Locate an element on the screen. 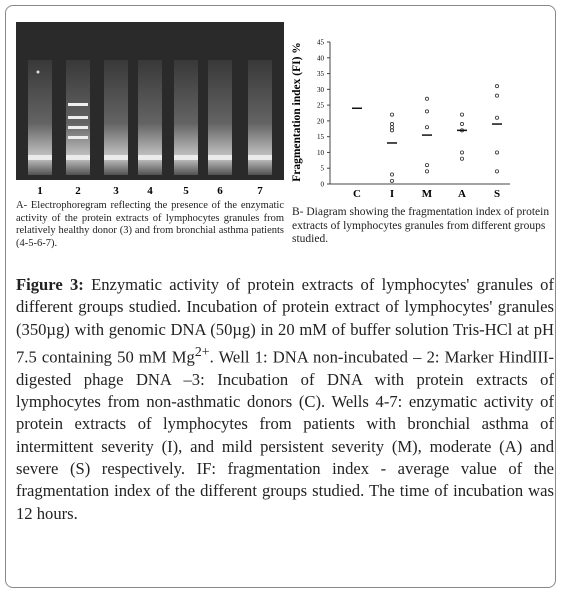  y-tick-label: 30 is located at coordinates (321, 90).